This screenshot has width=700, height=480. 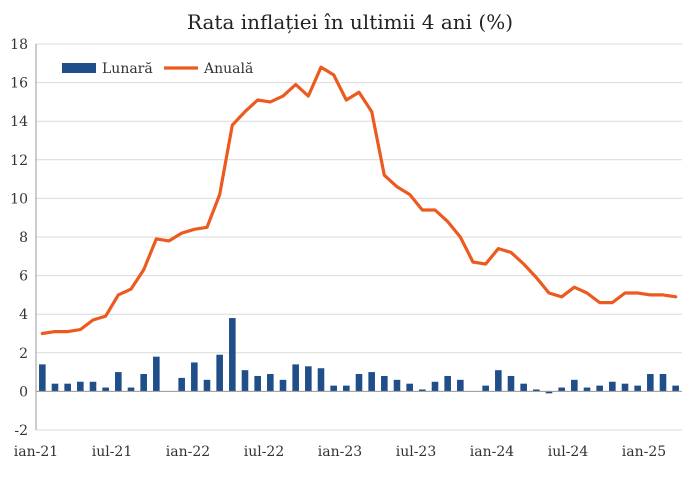 What do you see at coordinates (157, 69) in the screenshot?
I see `legend: Lunară Anuală` at bounding box center [157, 69].